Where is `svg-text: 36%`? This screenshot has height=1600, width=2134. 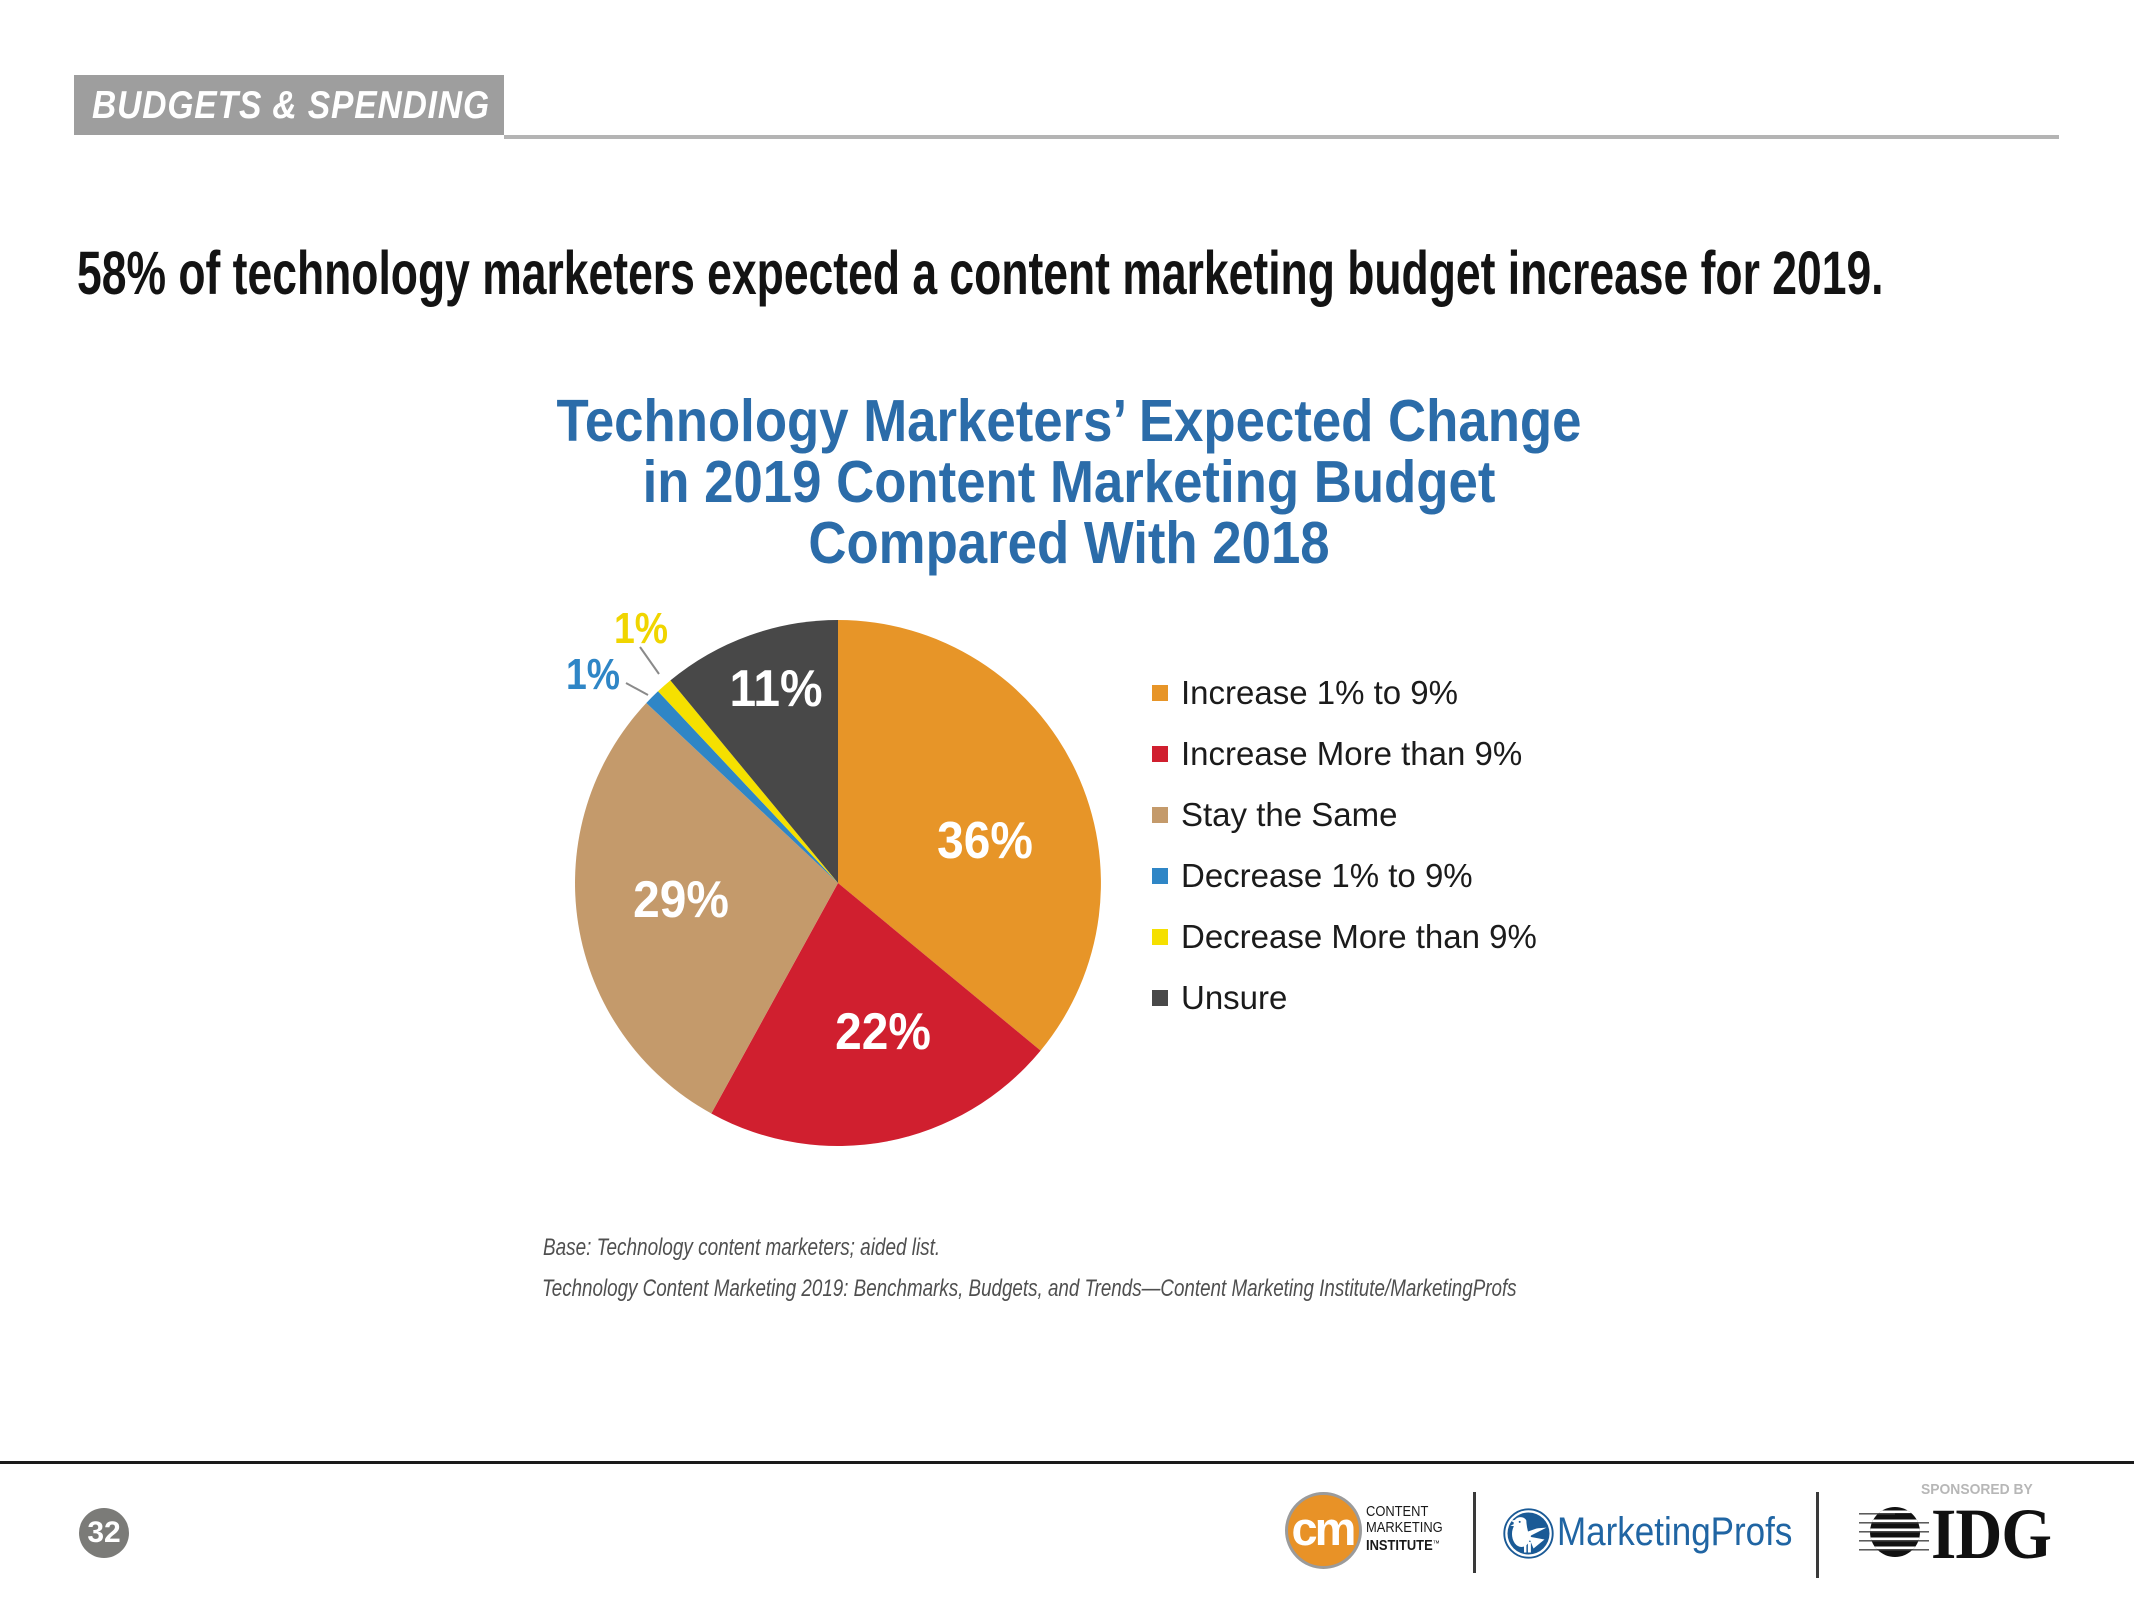
svg-text: 36% is located at coordinates (985, 840).